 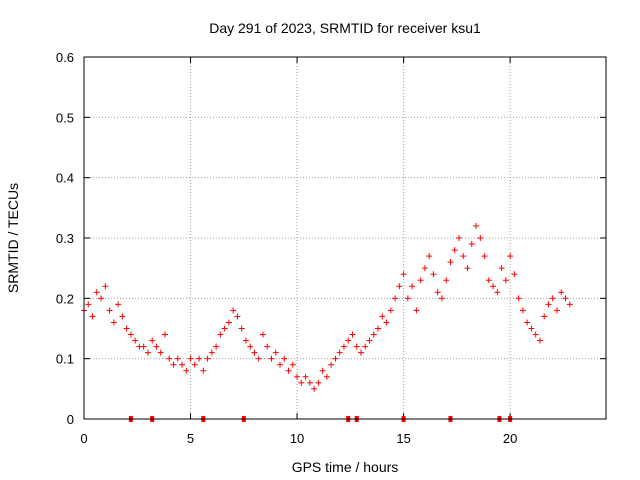 What do you see at coordinates (65, 117) in the screenshot?
I see `y-tick-label: 0.5` at bounding box center [65, 117].